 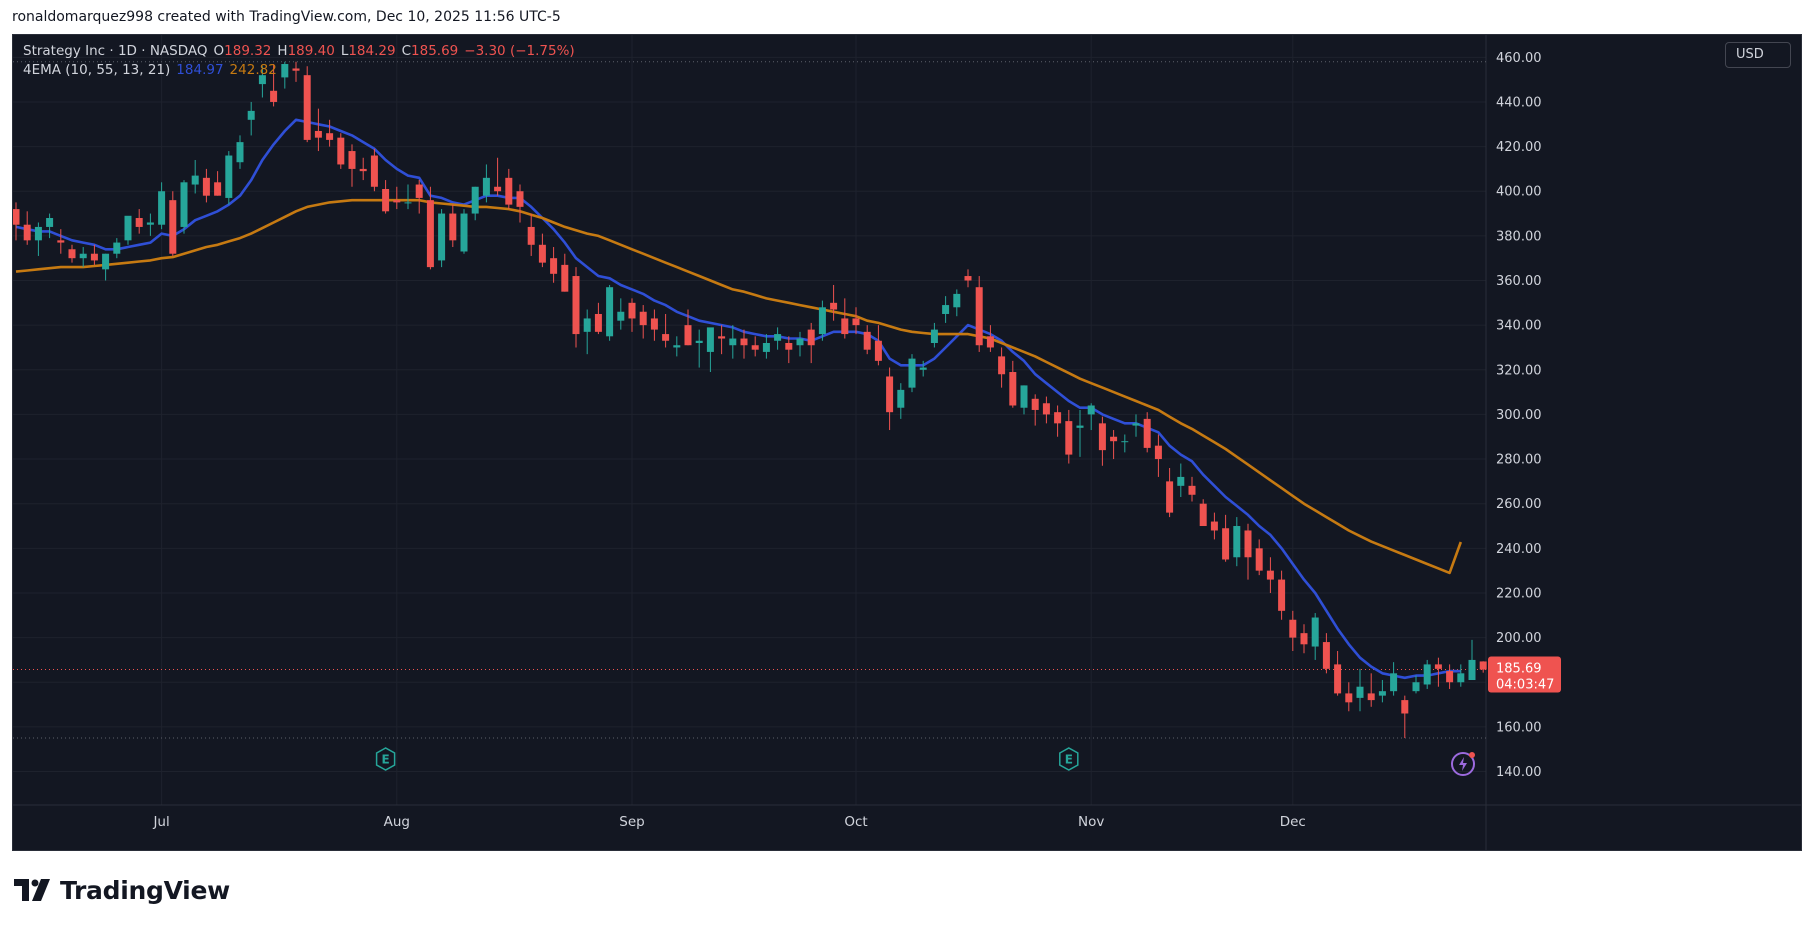 What do you see at coordinates (97, 70) in the screenshot?
I see `legend-indicator-name: 4EMA (10, 55, 13, 21)` at bounding box center [97, 70].